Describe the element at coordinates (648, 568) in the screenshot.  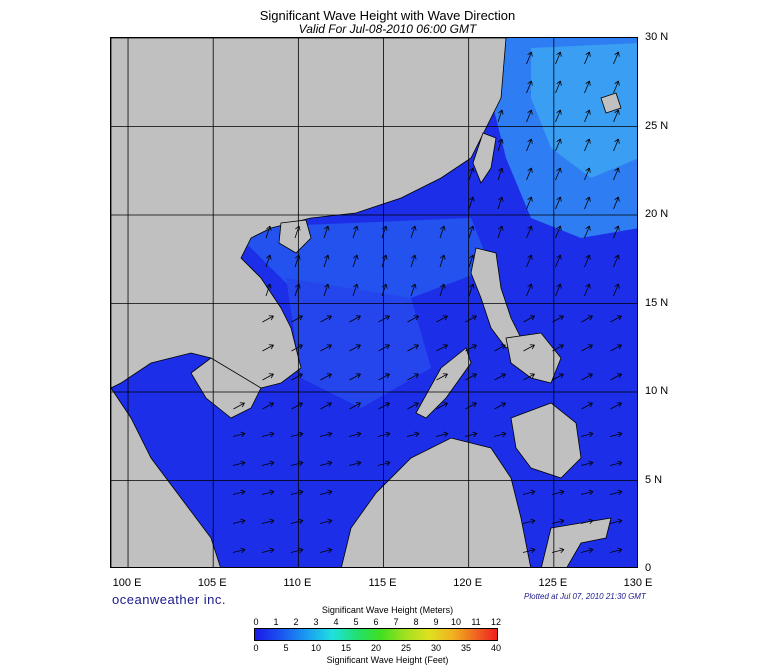
I see `latitude-label: 0` at that location.